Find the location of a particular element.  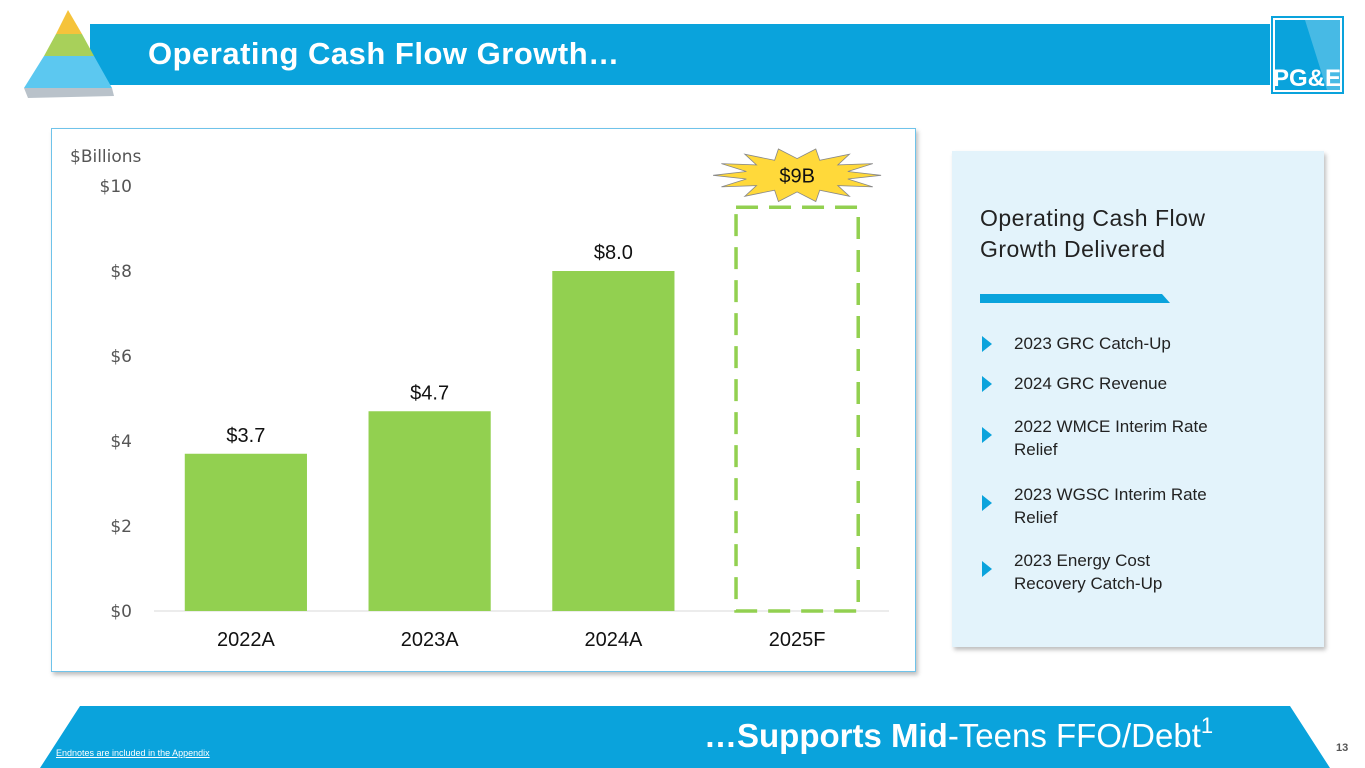

x-tick-label: 2025F is located at coordinates (797, 640).